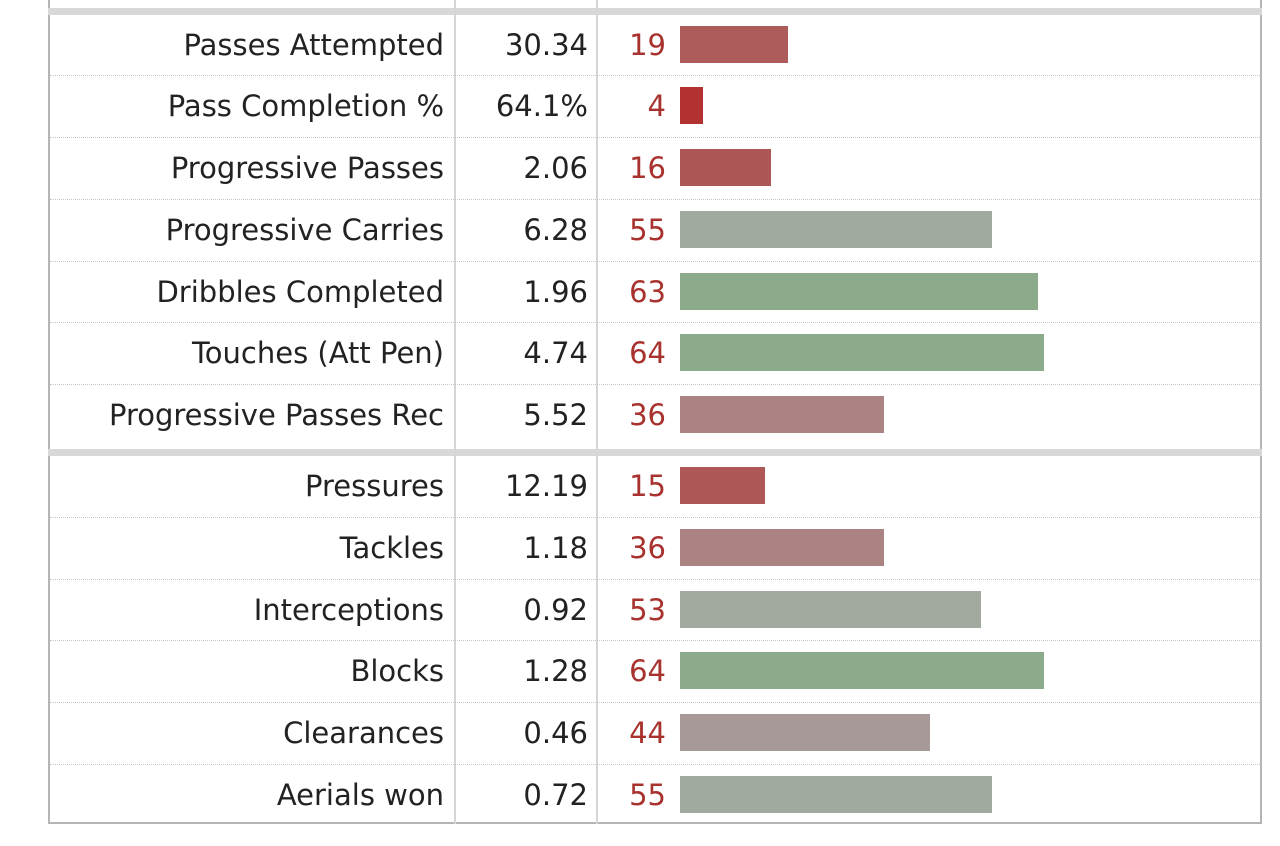 The width and height of the screenshot is (1280, 846). Describe the element at coordinates (455, 412) in the screenshot. I see `column-divider-stat` at that location.